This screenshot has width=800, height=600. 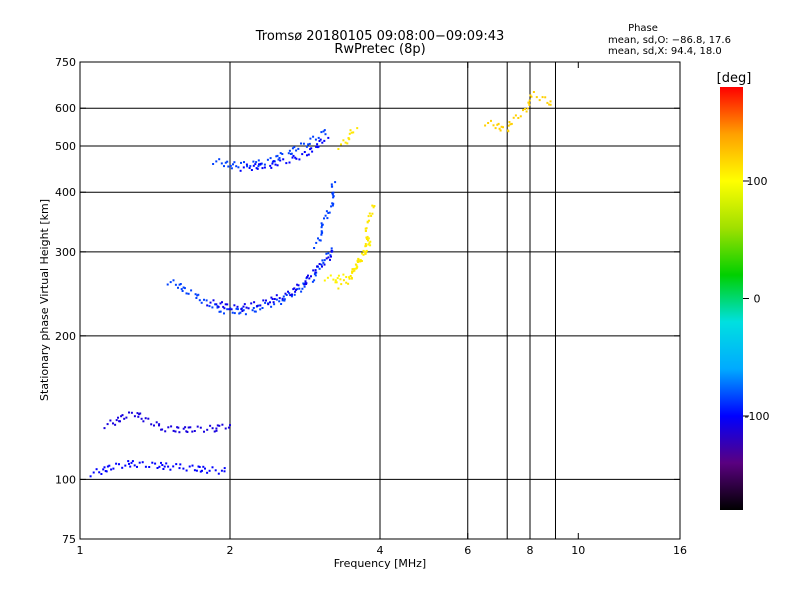 I want to click on colorbar-tick-label: 100, so click(x=757, y=181).